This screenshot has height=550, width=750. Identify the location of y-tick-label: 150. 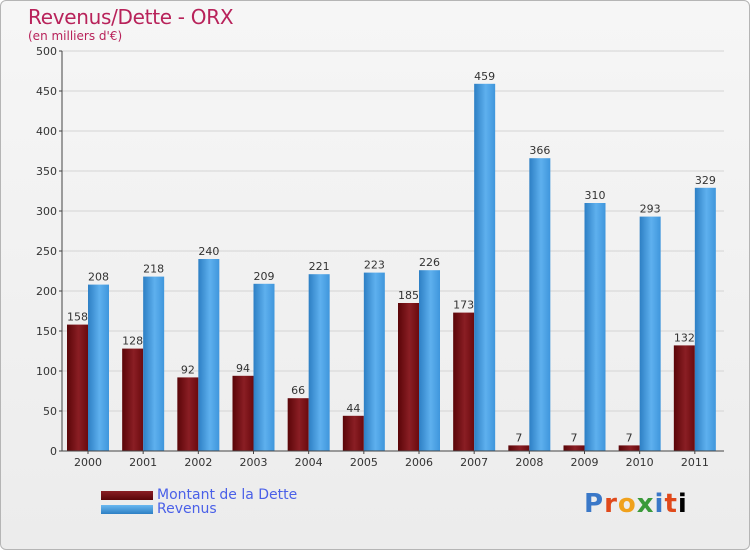
(46, 331).